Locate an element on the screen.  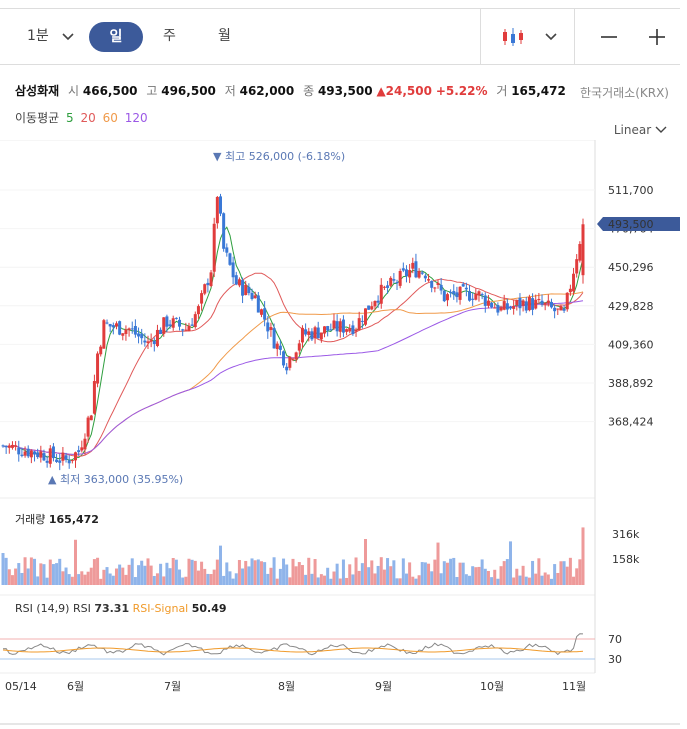
candlestick-icon is located at coordinates (513, 36).